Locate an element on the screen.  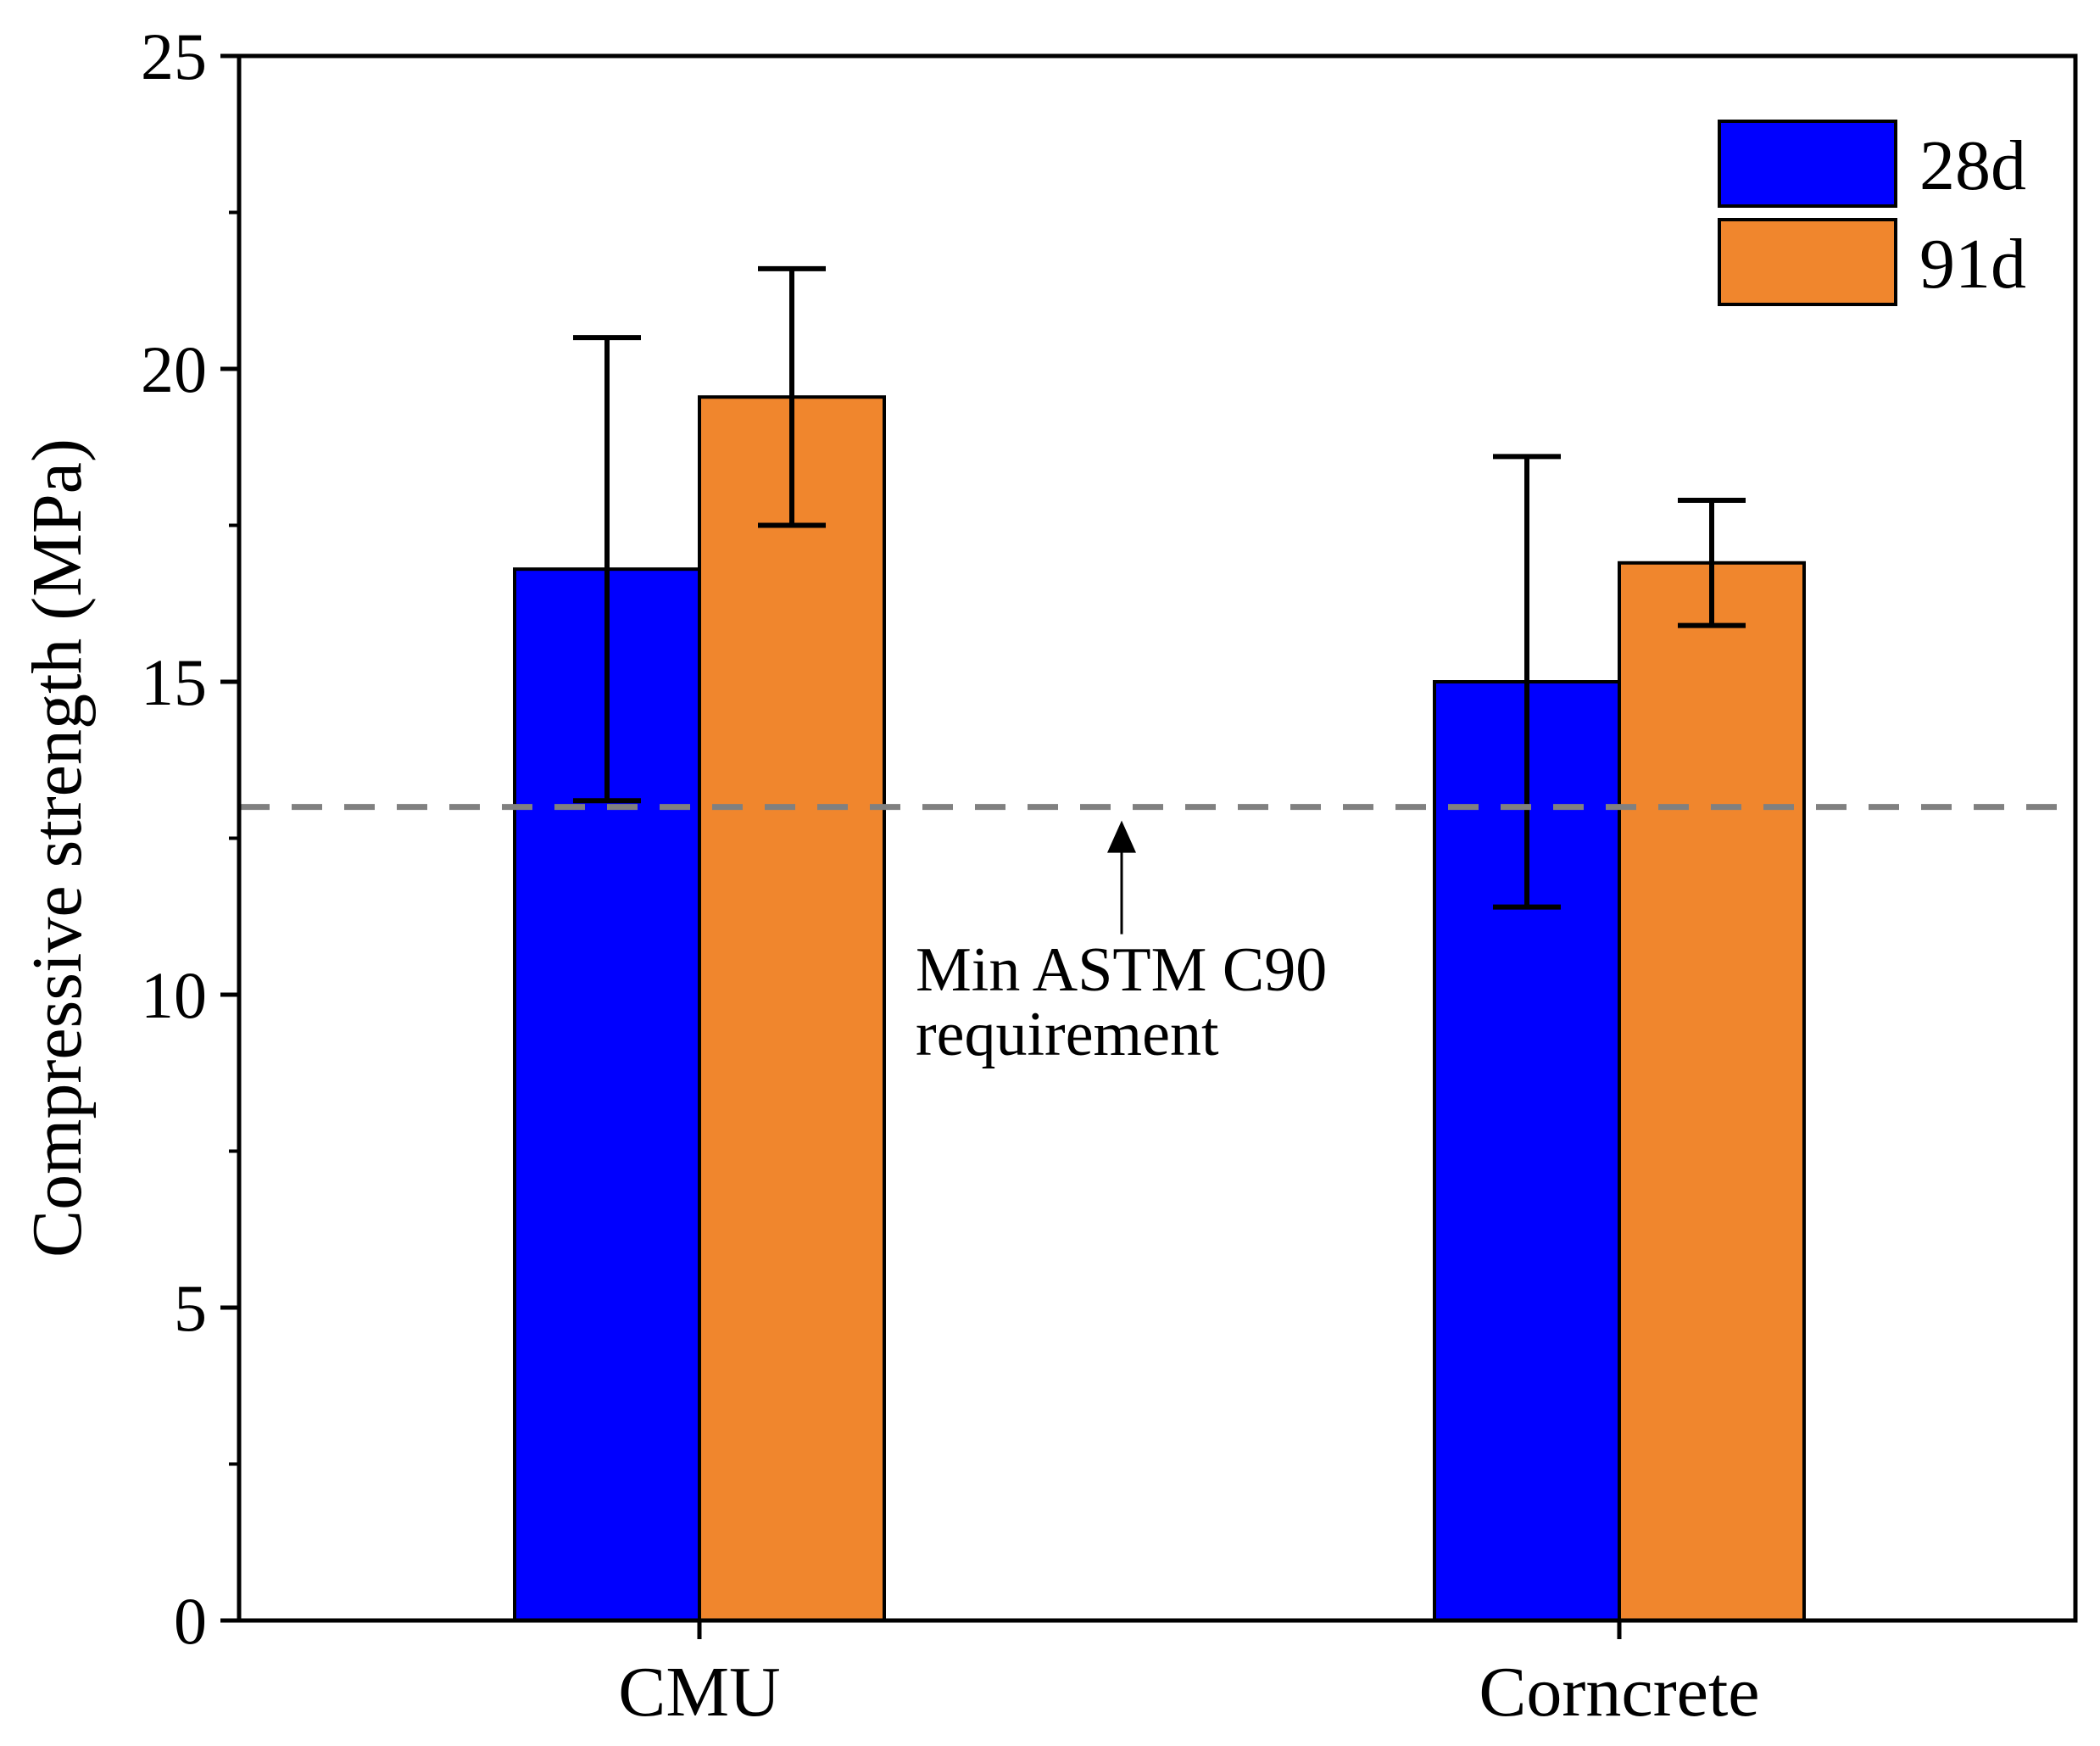
y-tick-label: 15 is located at coordinates (174, 682).